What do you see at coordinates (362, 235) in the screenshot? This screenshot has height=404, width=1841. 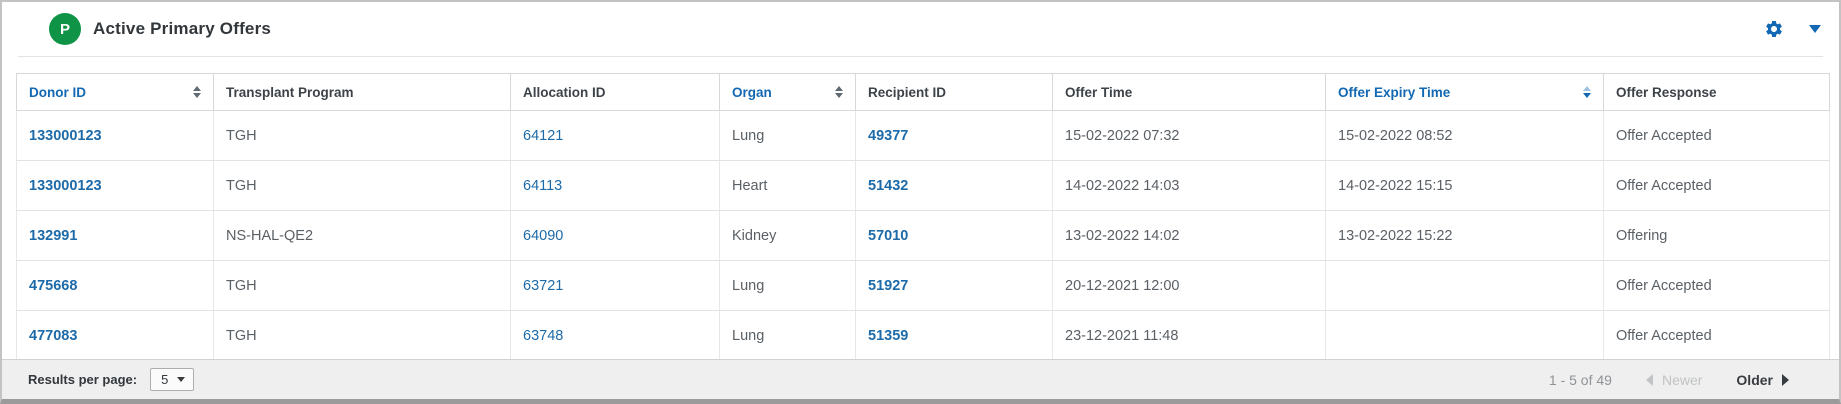 I see `cell-transplant-program: NS-HAL-QE2` at bounding box center [362, 235].